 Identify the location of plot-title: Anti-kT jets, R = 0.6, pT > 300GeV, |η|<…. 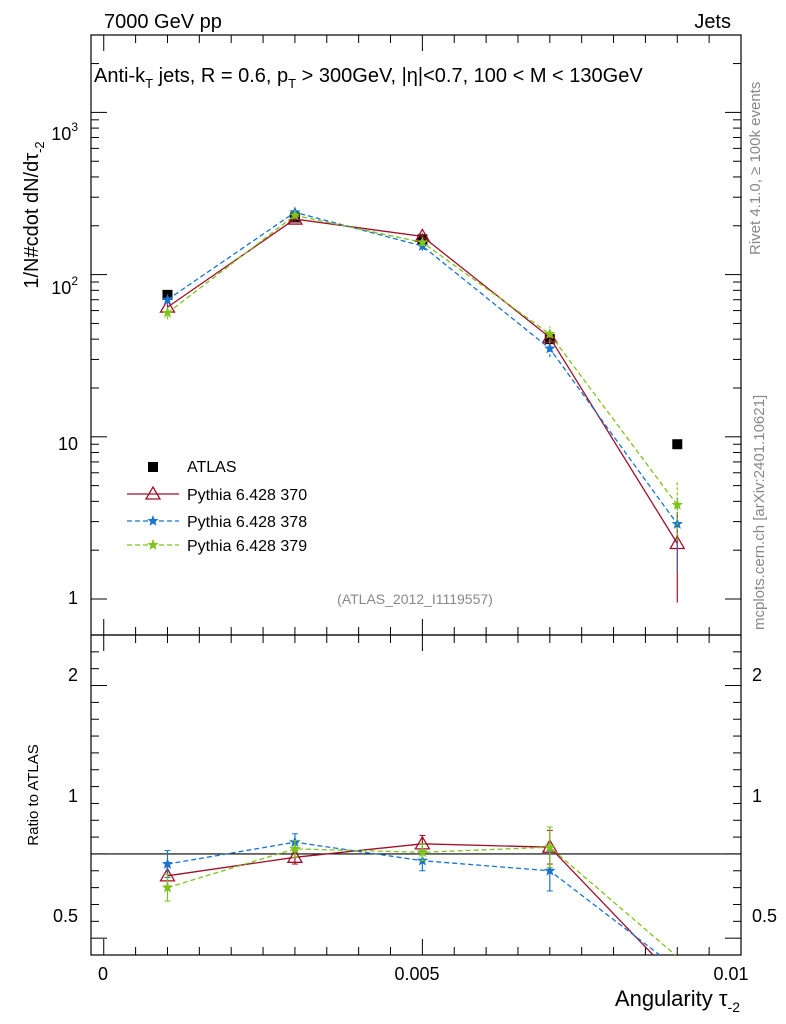
(368, 78).